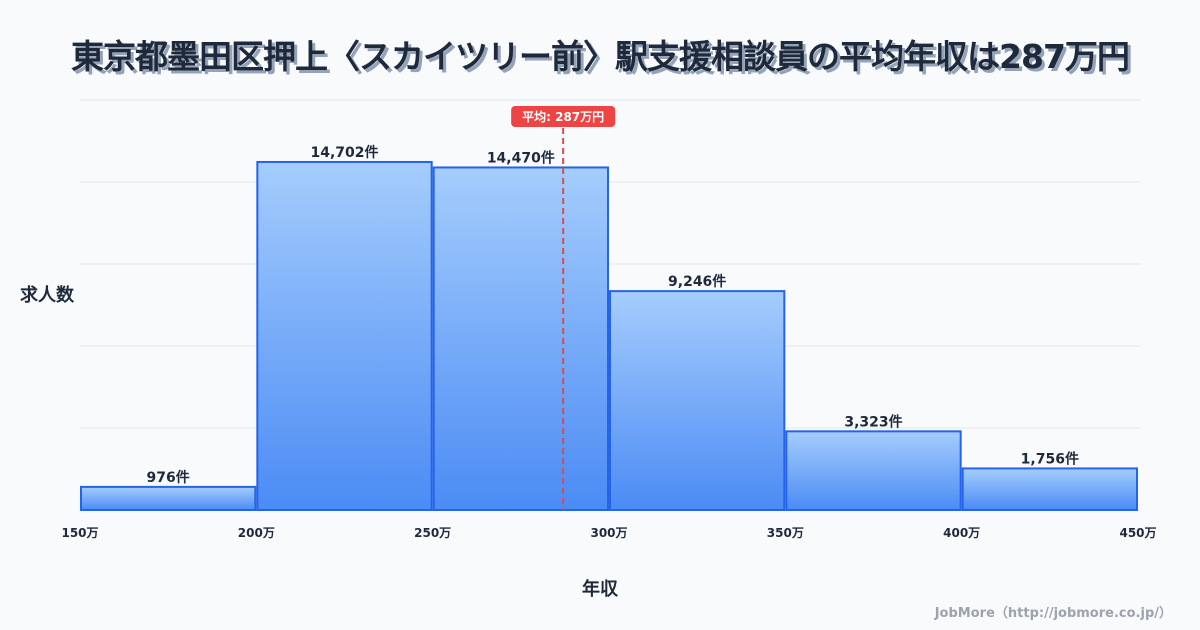 Image resolution: width=1200 pixels, height=630 pixels. What do you see at coordinates (1050, 458) in the screenshot?
I see `bar-value-label: 1,756件` at bounding box center [1050, 458].